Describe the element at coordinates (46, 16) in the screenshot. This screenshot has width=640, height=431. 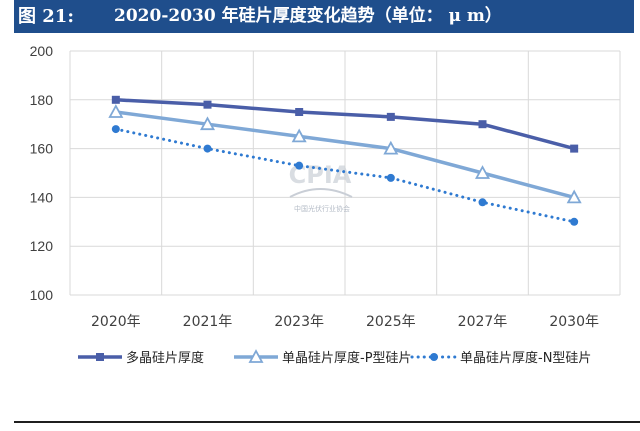
I see `figure-label: 图 21:` at that location.